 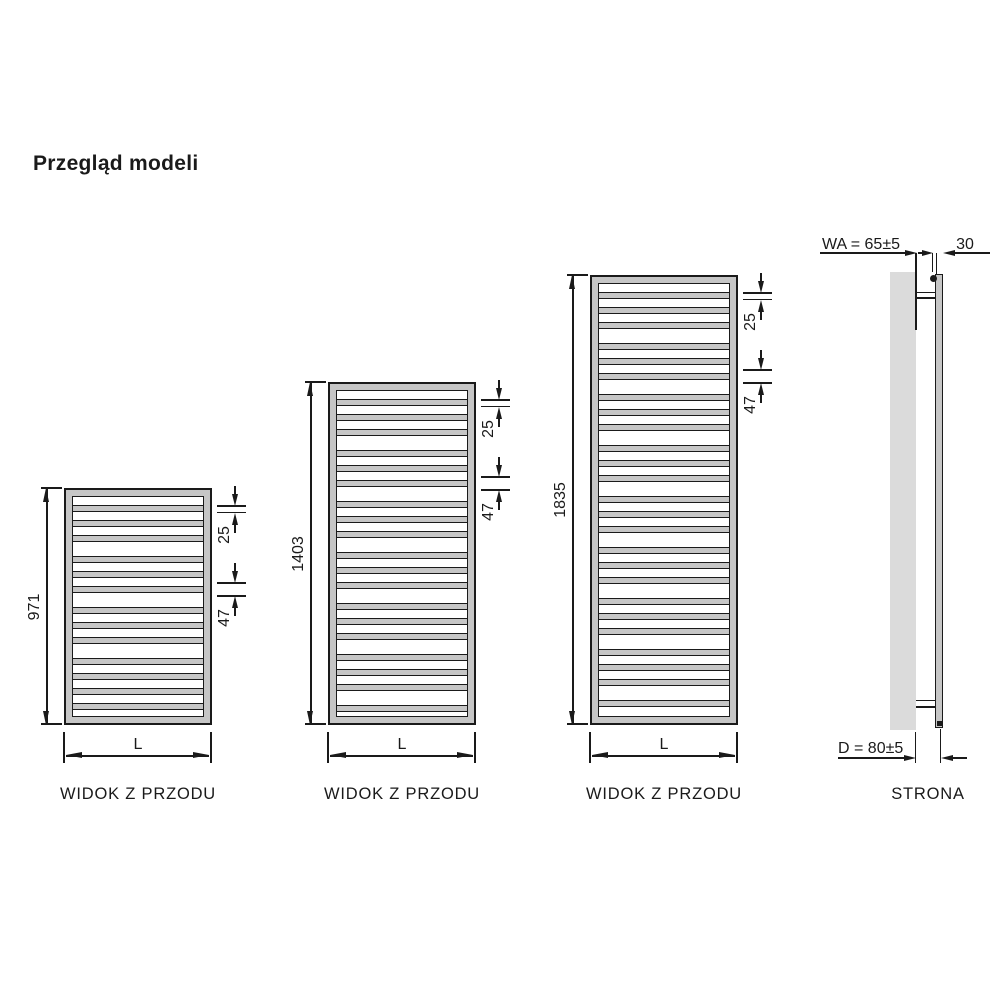 I want to click on pitch-small-ext-top, so click(x=495, y=400).